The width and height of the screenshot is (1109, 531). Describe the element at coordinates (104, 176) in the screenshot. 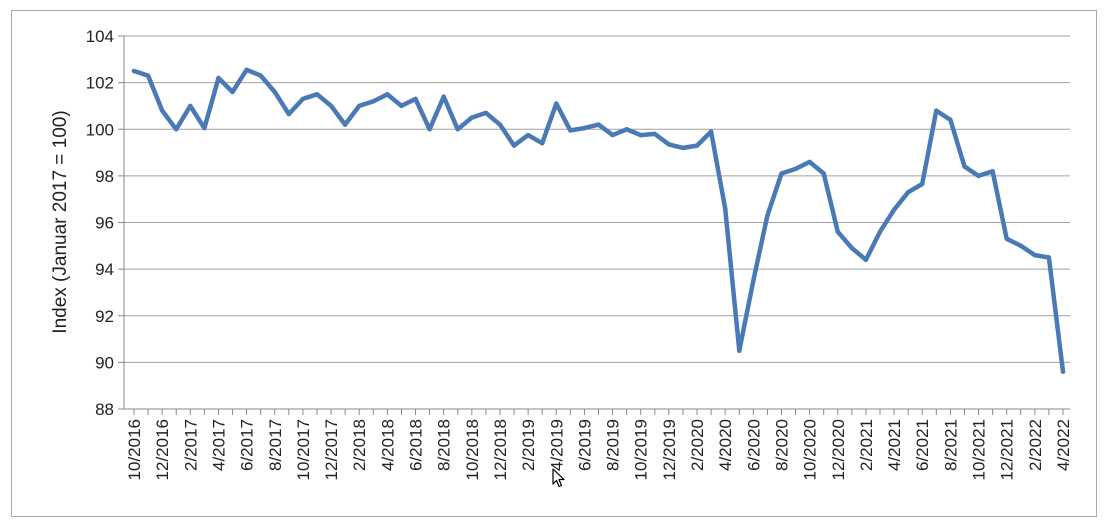

I see `y-tick-label: 98` at that location.